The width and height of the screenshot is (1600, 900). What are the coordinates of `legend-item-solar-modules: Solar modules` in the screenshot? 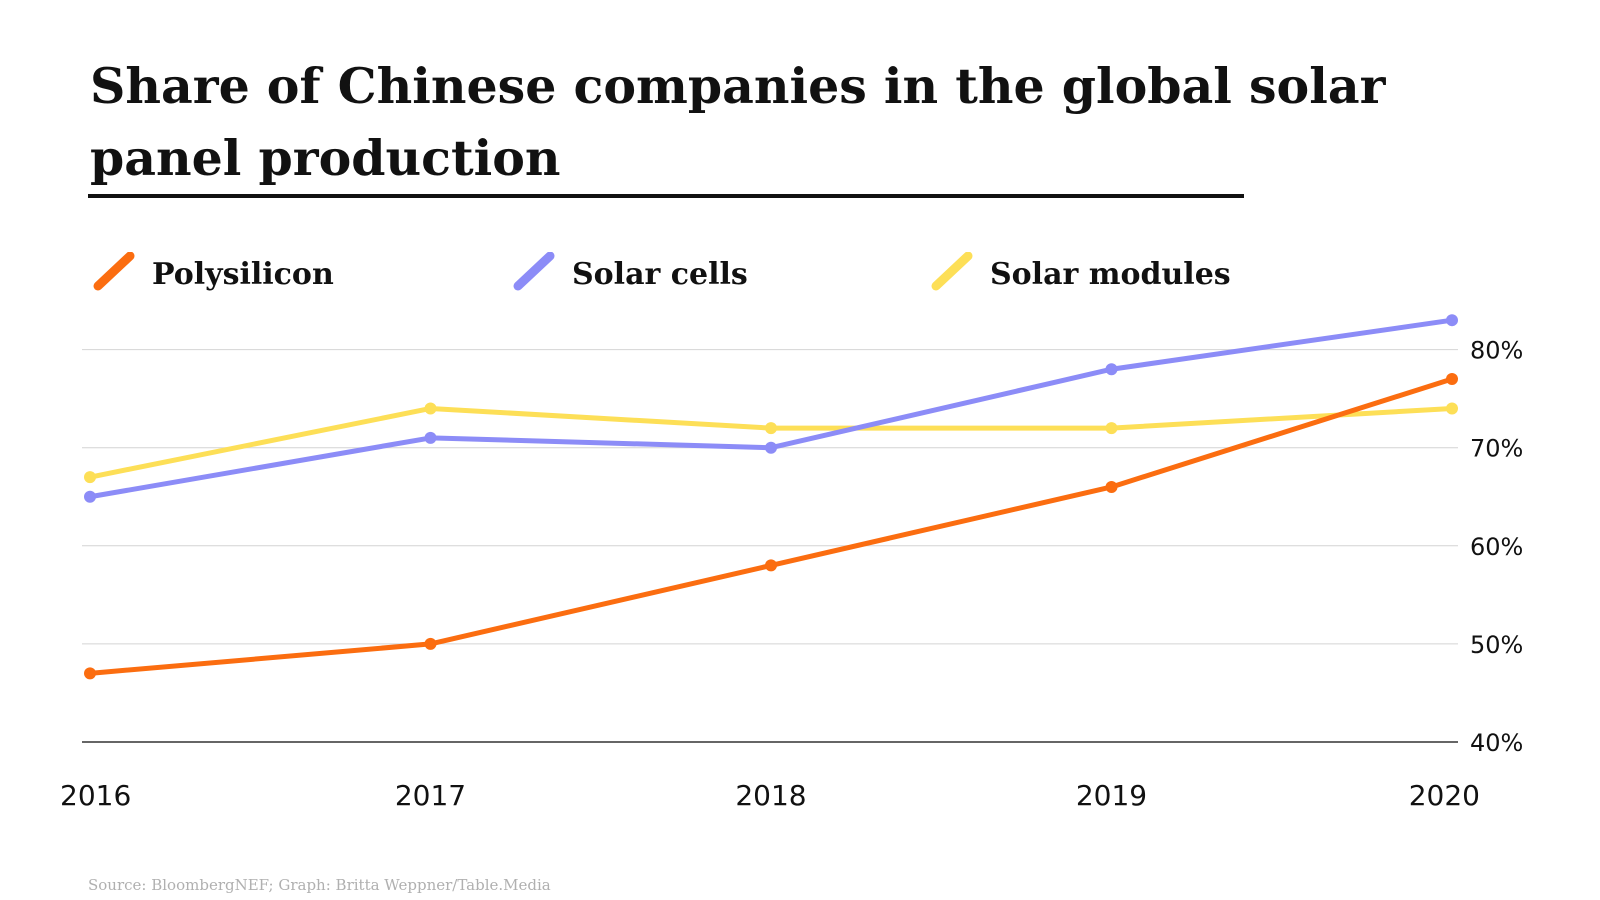 It's located at (1079, 274).